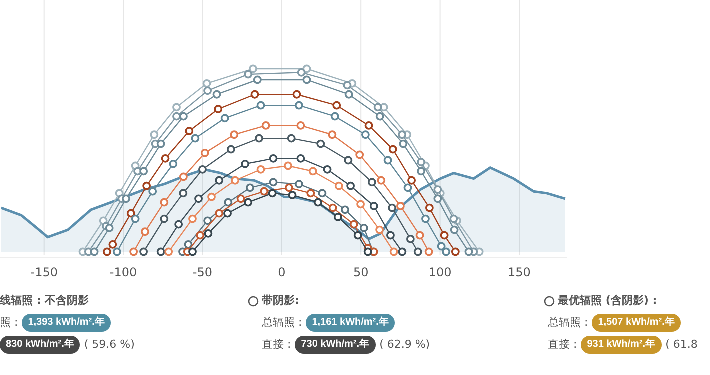 This screenshot has height=375, width=710. Describe the element at coordinates (109, 345) in the screenshot. I see `text: ( 59.6 %)` at that location.